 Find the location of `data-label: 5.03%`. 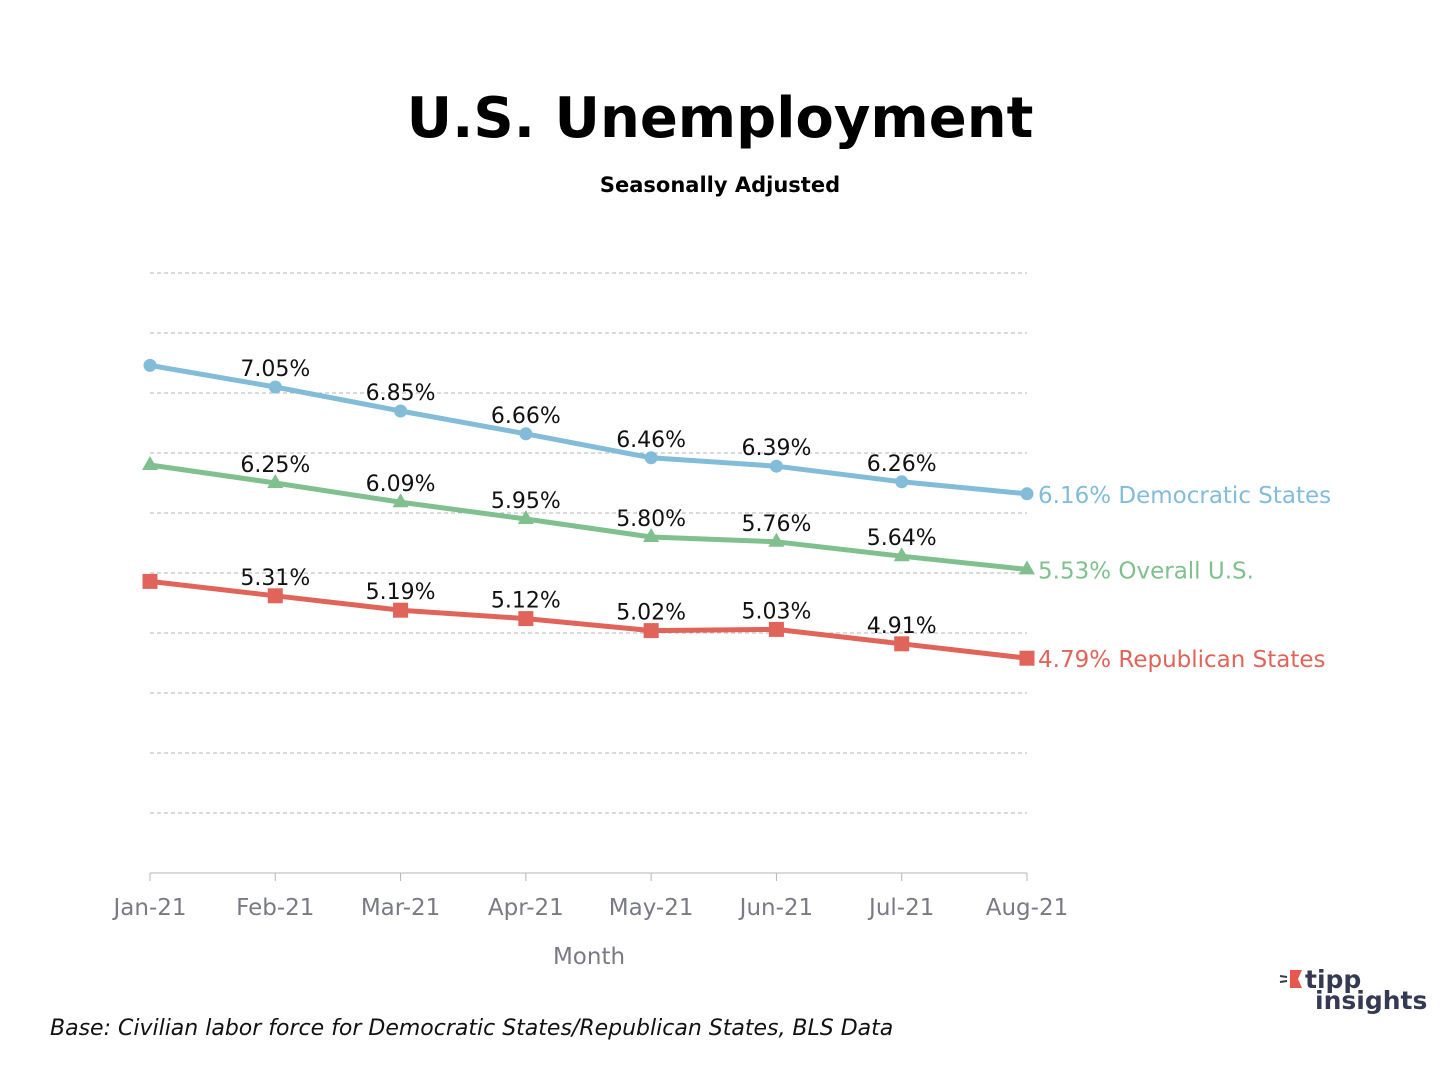

data-label: 5.03% is located at coordinates (776, 611).